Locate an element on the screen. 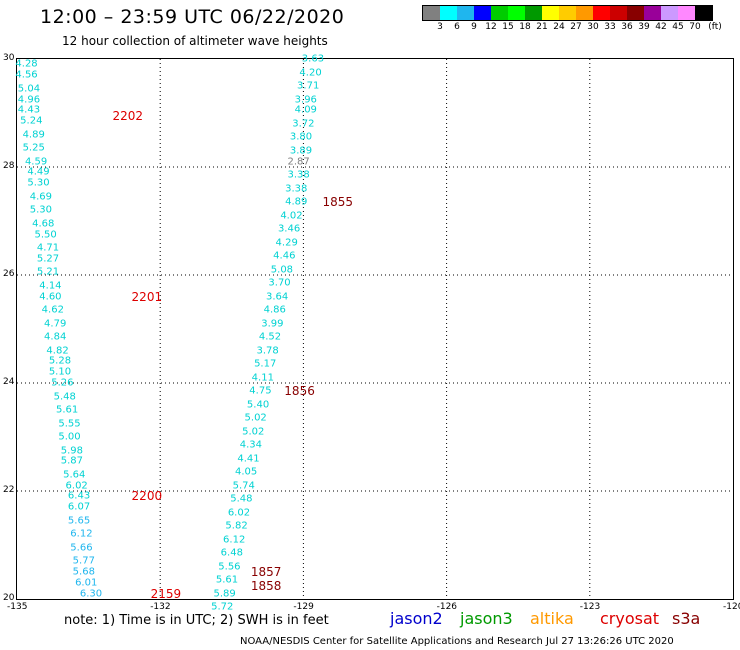 The height and width of the screenshot is (650, 740). color-scale-label: 36 is located at coordinates (627, 27).